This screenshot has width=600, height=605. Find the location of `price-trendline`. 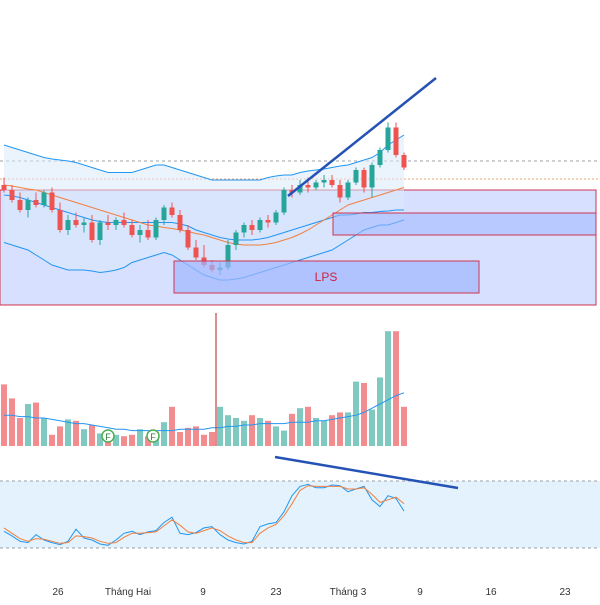

price-trendline is located at coordinates (362, 137).